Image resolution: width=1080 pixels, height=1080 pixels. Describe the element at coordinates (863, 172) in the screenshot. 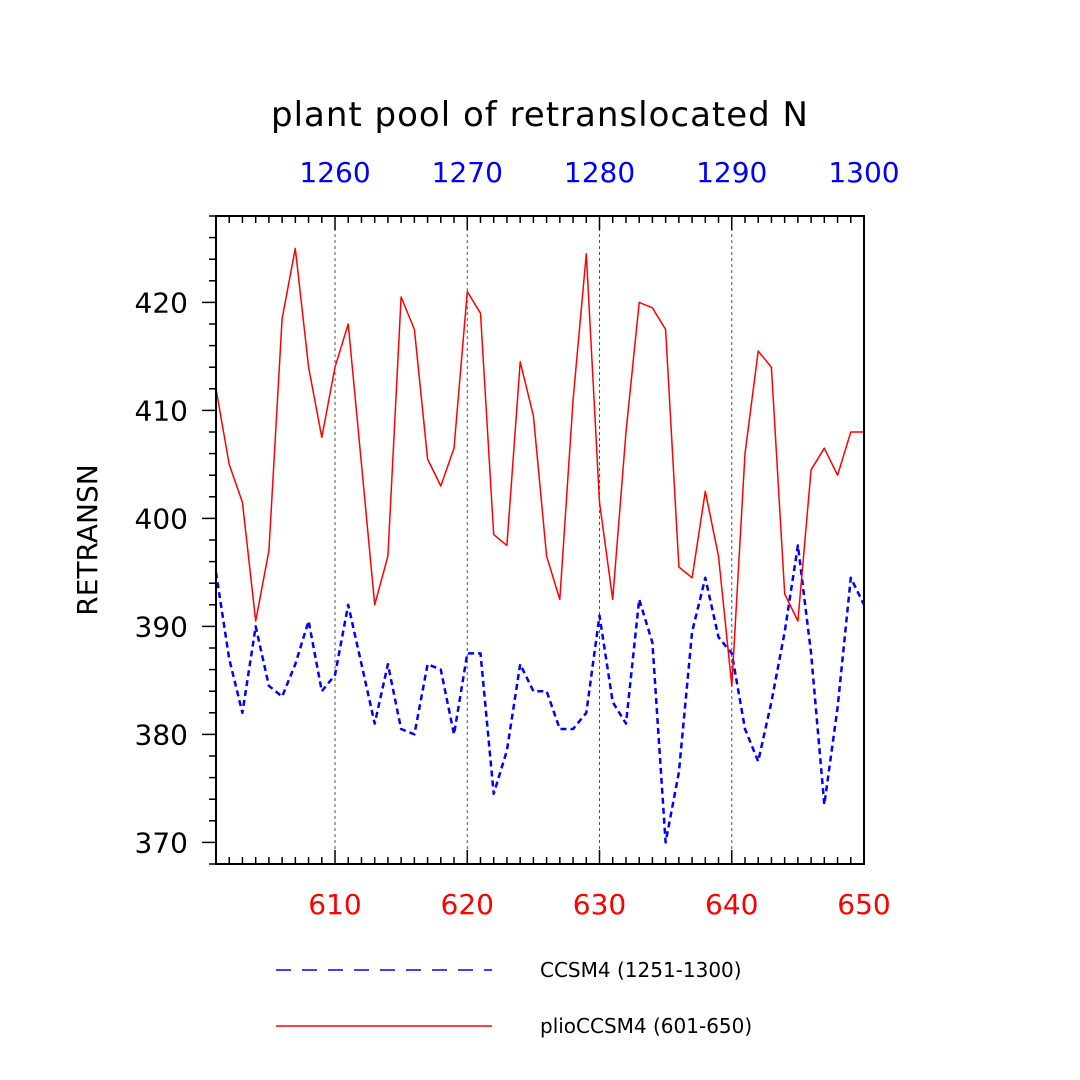

I see `x-top-tick-label: 1300` at that location.